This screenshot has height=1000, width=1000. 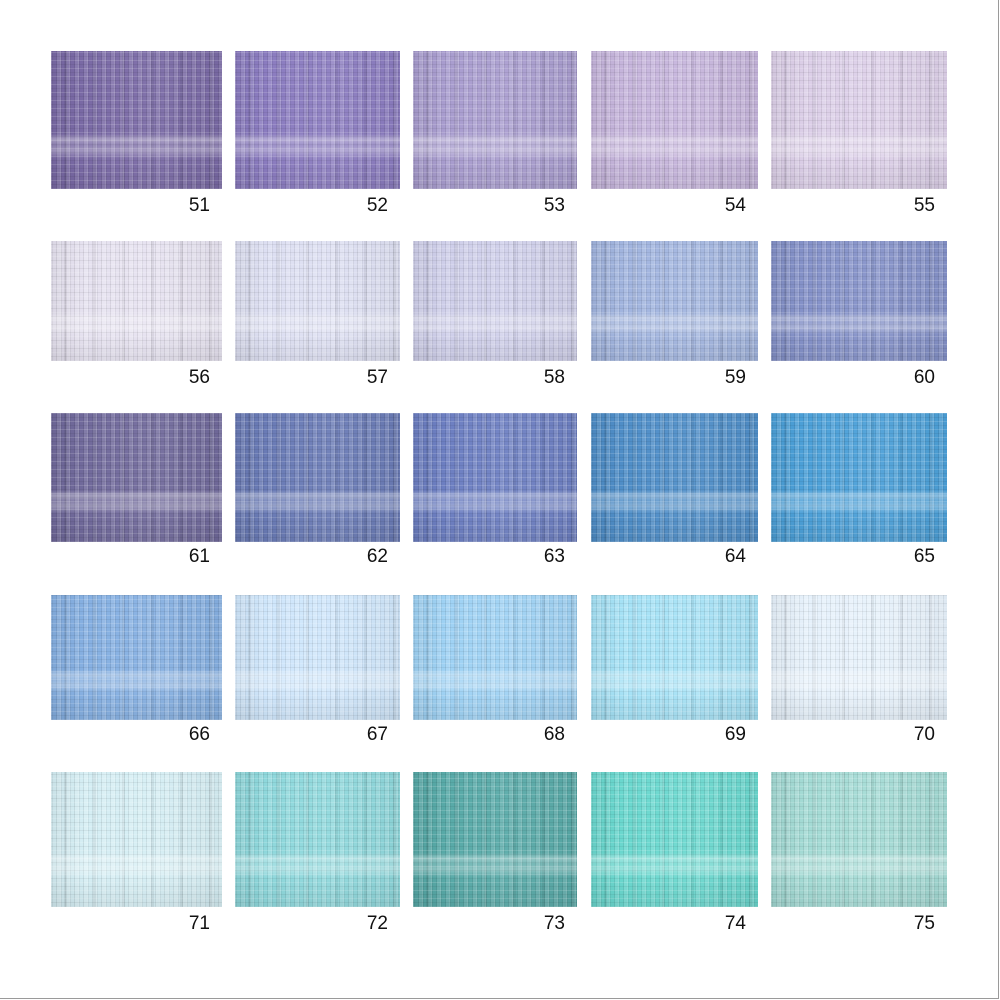 I want to click on swatch-card: 66, so click(x=136, y=671).